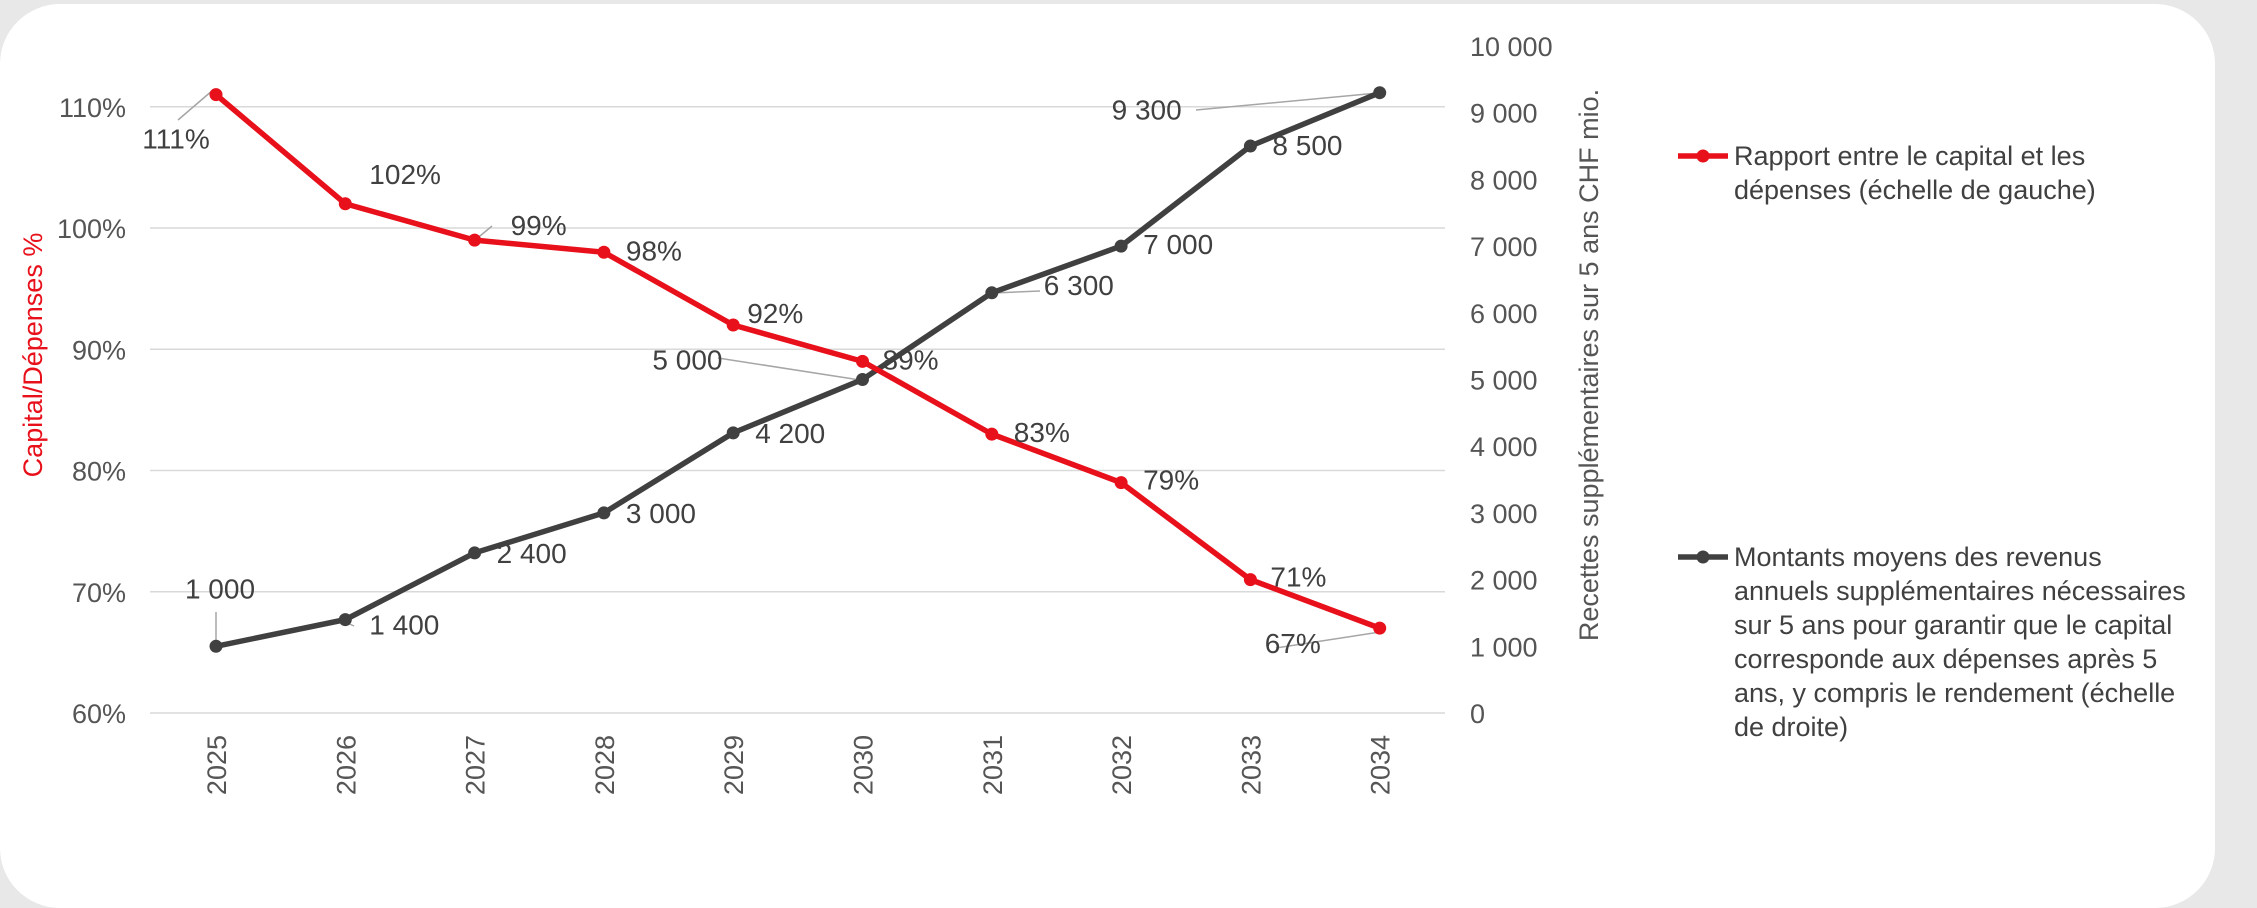 Image resolution: width=2257 pixels, height=908 pixels. Describe the element at coordinates (605, 765) in the screenshot. I see `x-tick-label: 2028` at that location.